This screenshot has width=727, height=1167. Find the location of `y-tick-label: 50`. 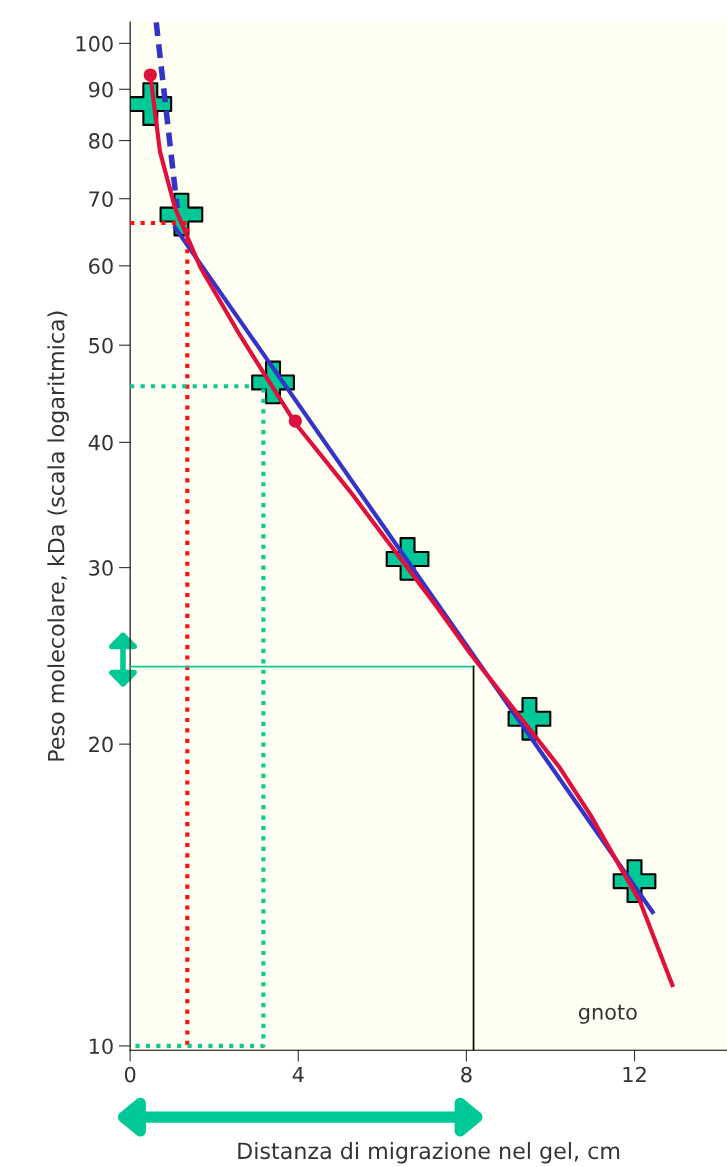

y-tick-label: 50 is located at coordinates (101, 345).